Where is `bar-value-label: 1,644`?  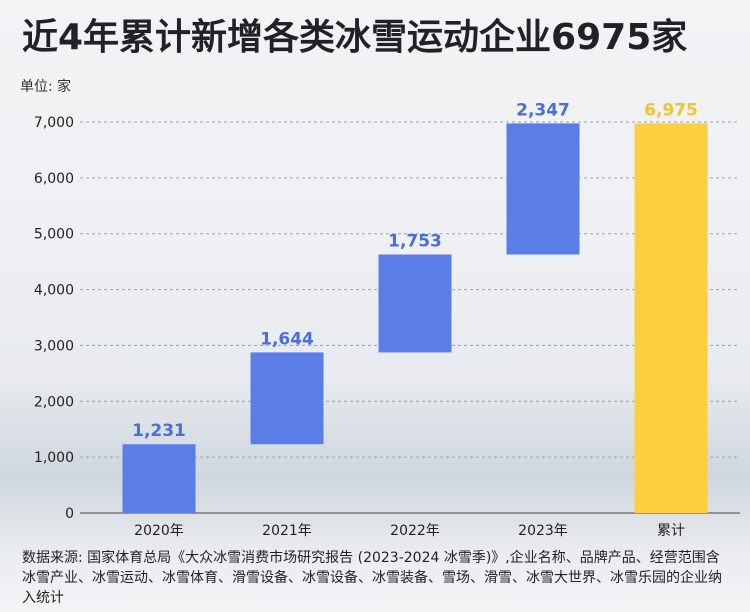 bar-value-label: 1,644 is located at coordinates (287, 339).